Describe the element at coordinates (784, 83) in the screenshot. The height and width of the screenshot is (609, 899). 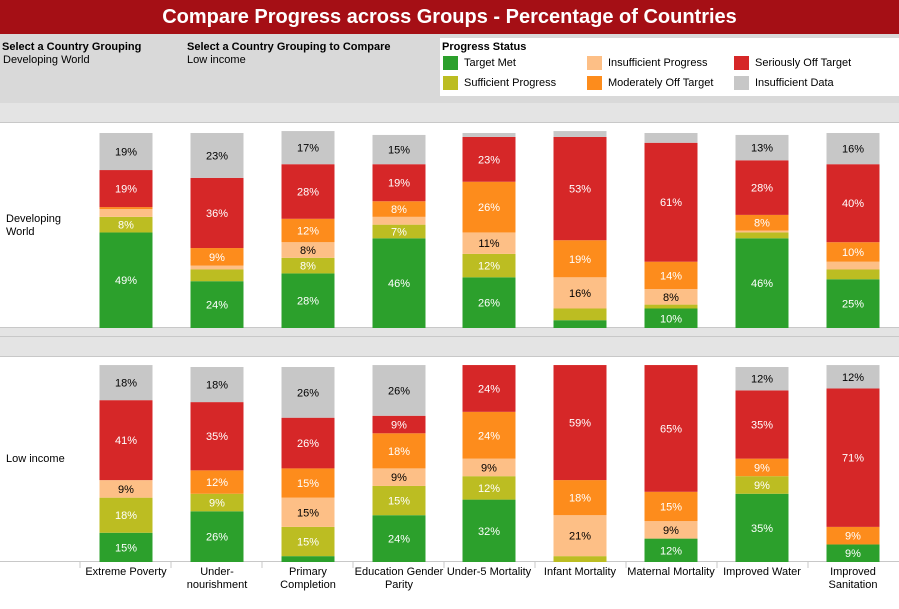
I see `legend-item-insufficient-data: Insufficient Data` at that location.